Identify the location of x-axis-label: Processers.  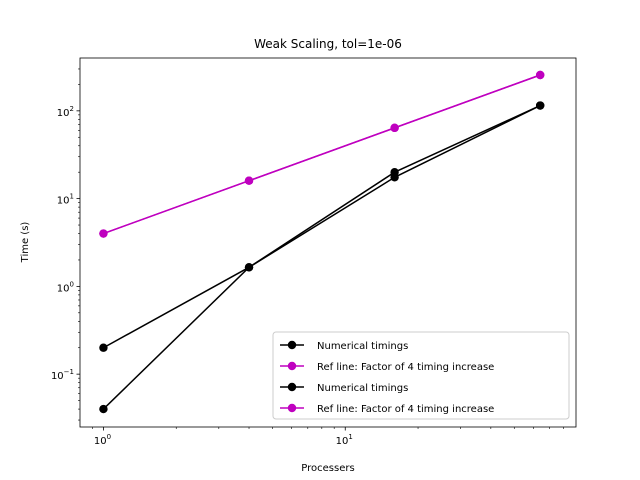
(327, 468).